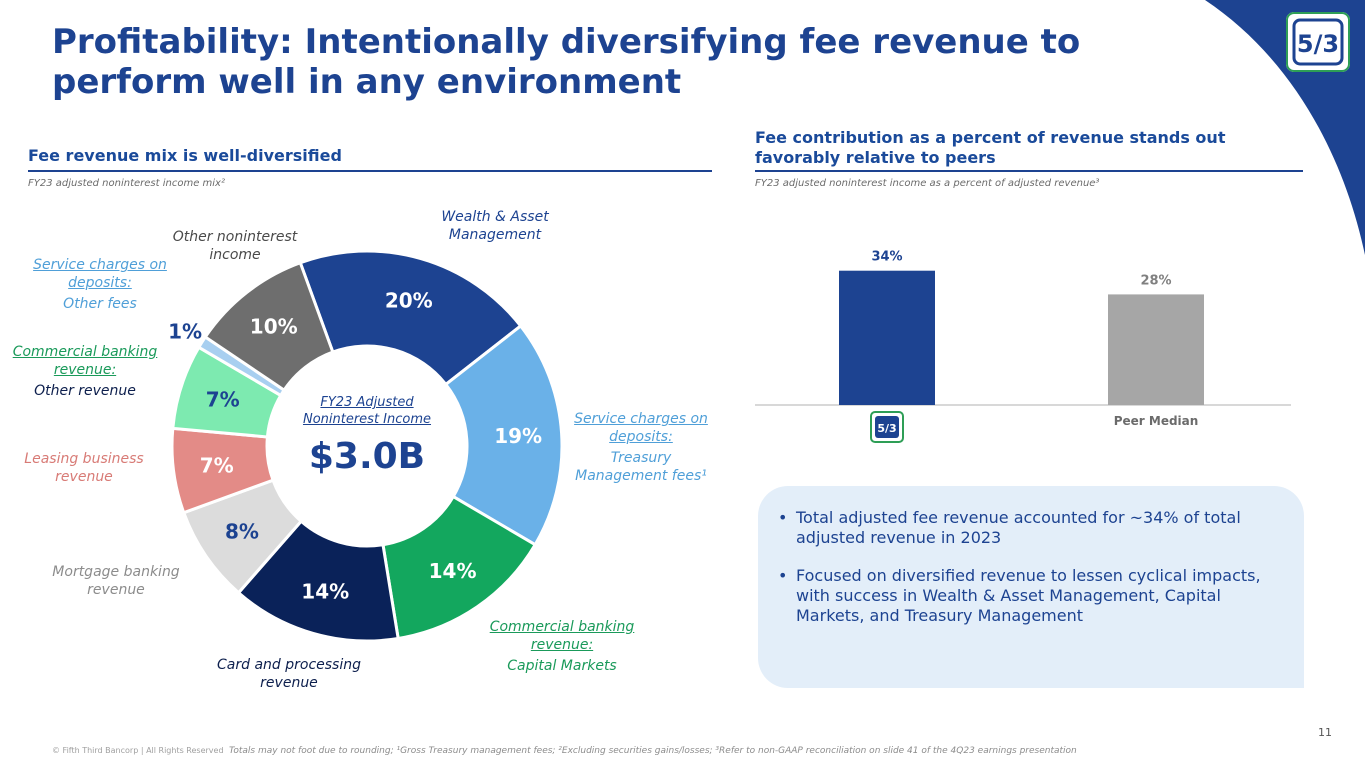  I want to click on label-cb-other-line2: Other revenue, so click(85, 391).